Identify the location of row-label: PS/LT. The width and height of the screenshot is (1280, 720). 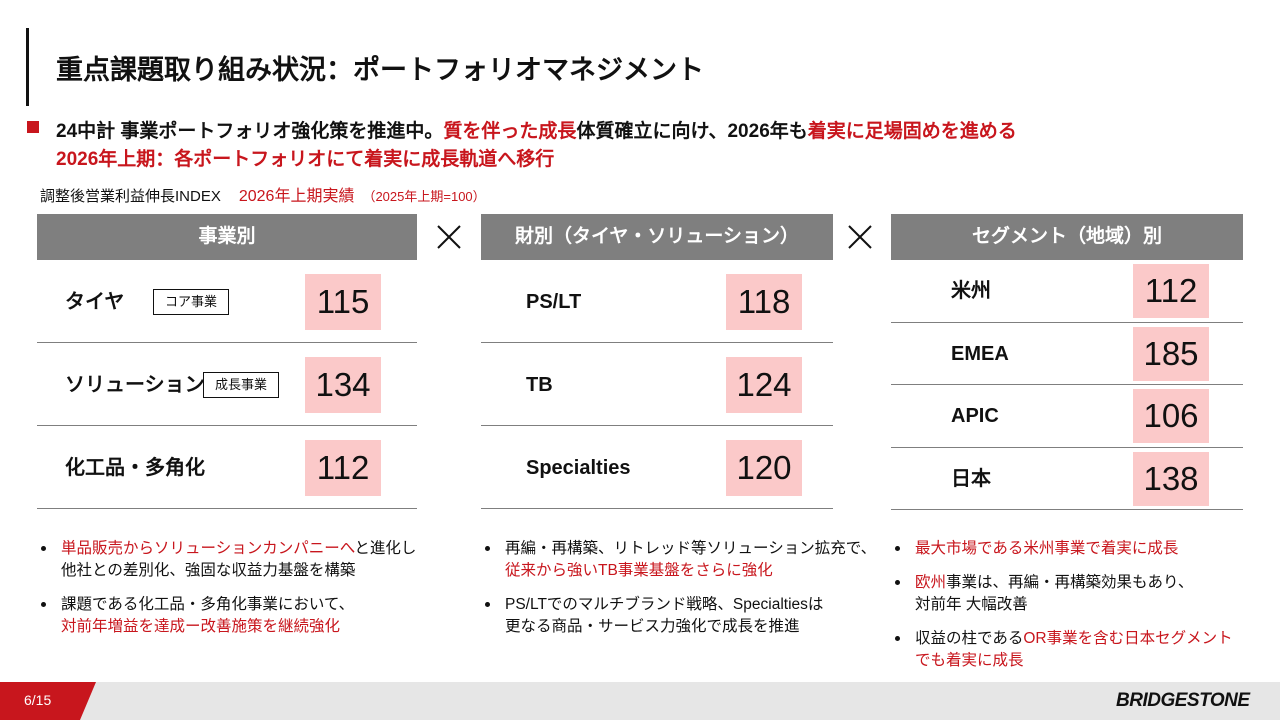
(554, 301).